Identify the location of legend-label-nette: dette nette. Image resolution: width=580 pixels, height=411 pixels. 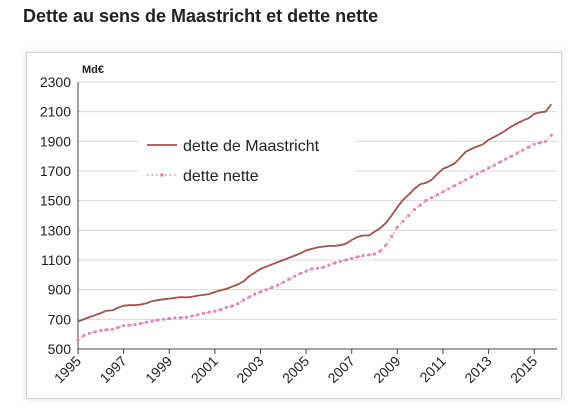
(221, 176).